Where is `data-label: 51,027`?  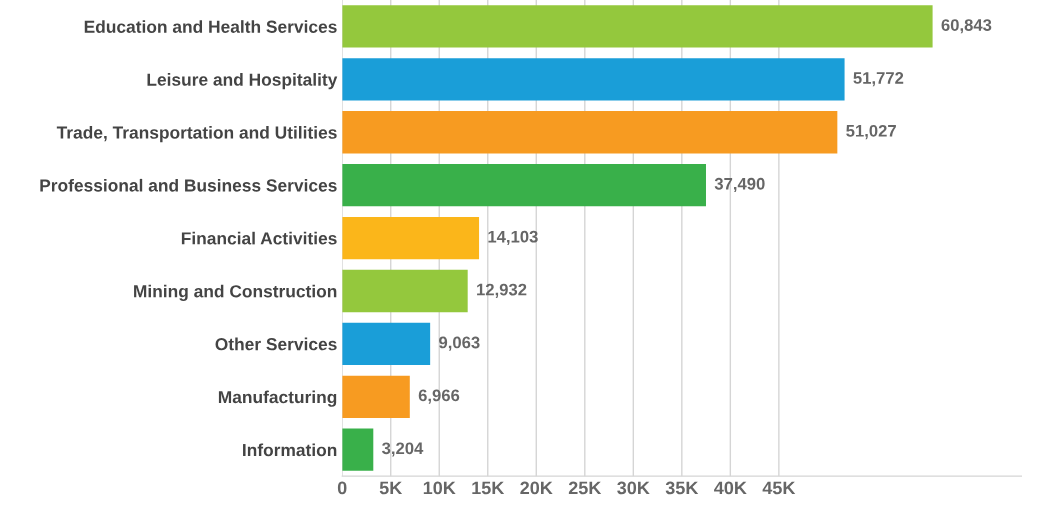
data-label: 51,027 is located at coordinates (871, 132).